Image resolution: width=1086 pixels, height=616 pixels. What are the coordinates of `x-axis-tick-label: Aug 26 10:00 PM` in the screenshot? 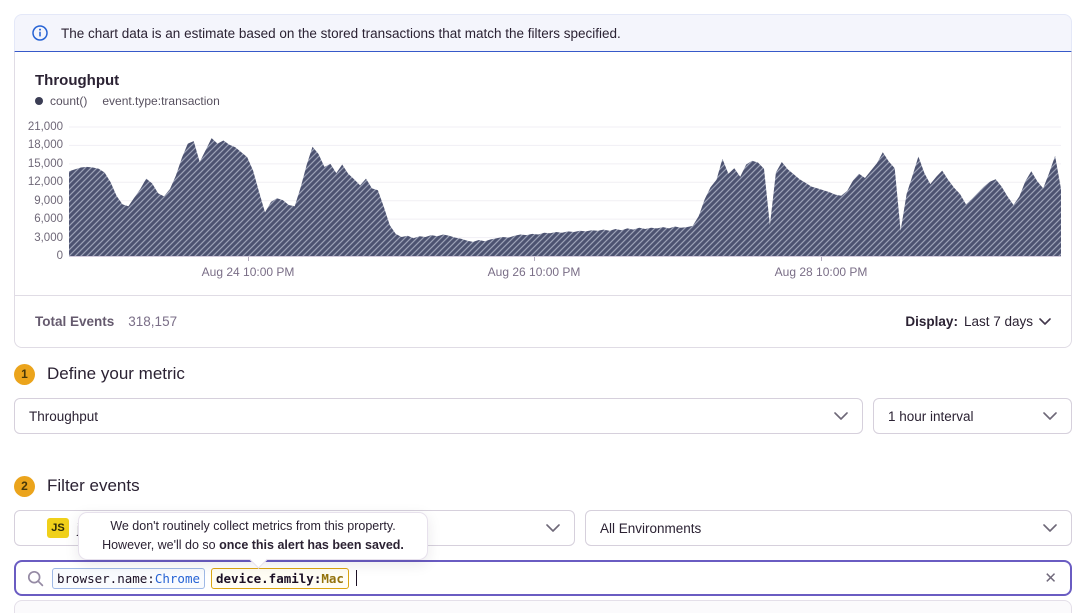 It's located at (534, 272).